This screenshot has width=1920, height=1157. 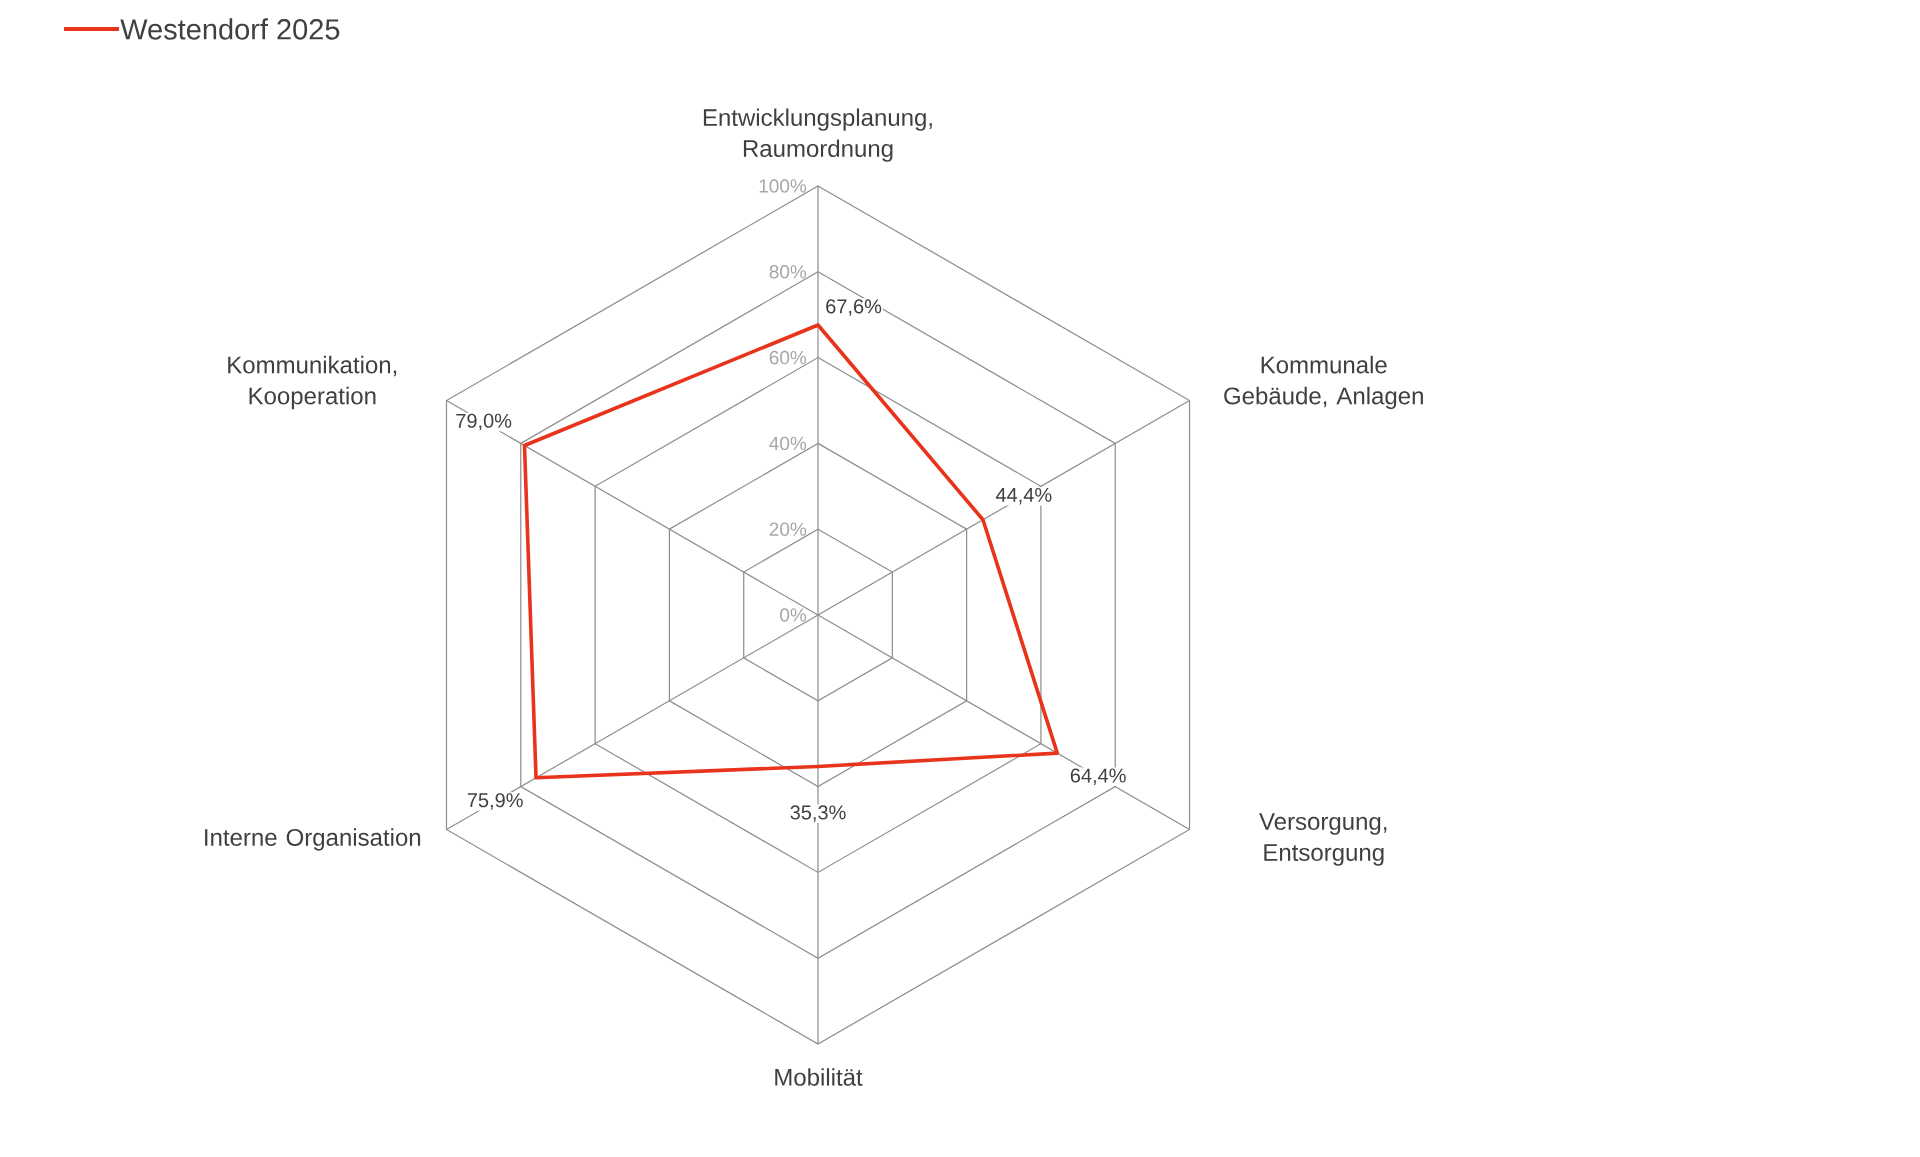 What do you see at coordinates (854, 307) in the screenshot?
I see `data-label: 67,6%` at bounding box center [854, 307].